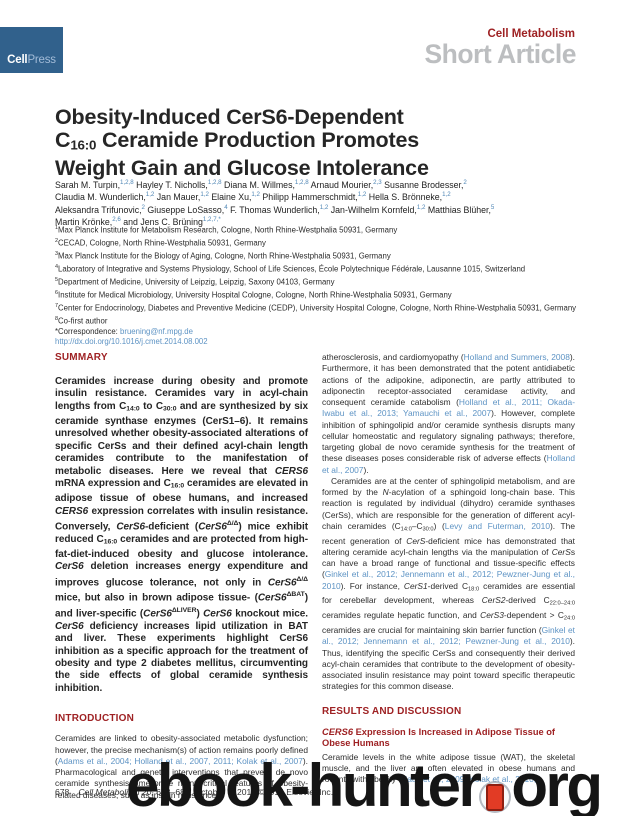 The image size is (628, 816). Describe the element at coordinates (448, 464) in the screenshot. I see `citation-link: Holland et al., 2007` at that location.